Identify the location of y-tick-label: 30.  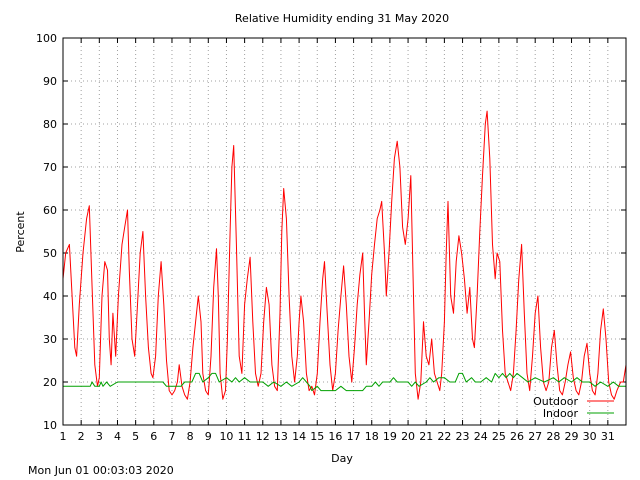
(50, 339).